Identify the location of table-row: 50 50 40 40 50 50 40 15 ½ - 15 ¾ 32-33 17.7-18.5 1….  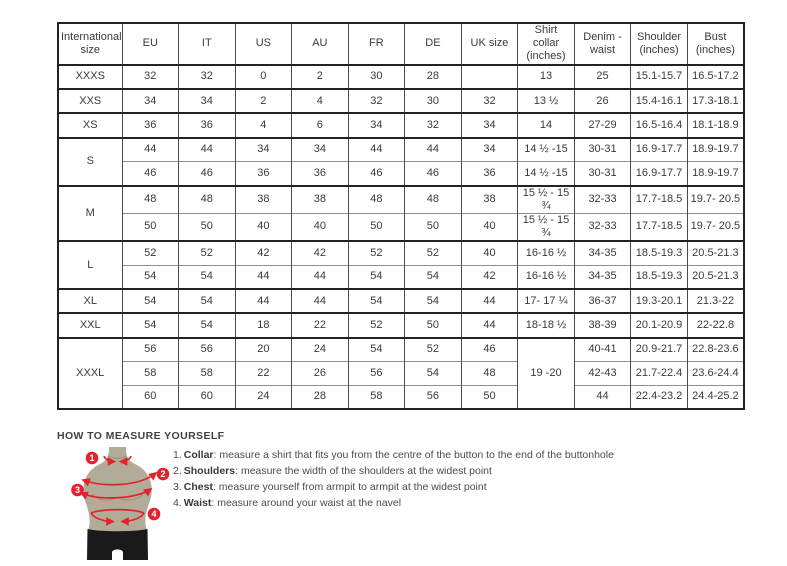
(401, 227).